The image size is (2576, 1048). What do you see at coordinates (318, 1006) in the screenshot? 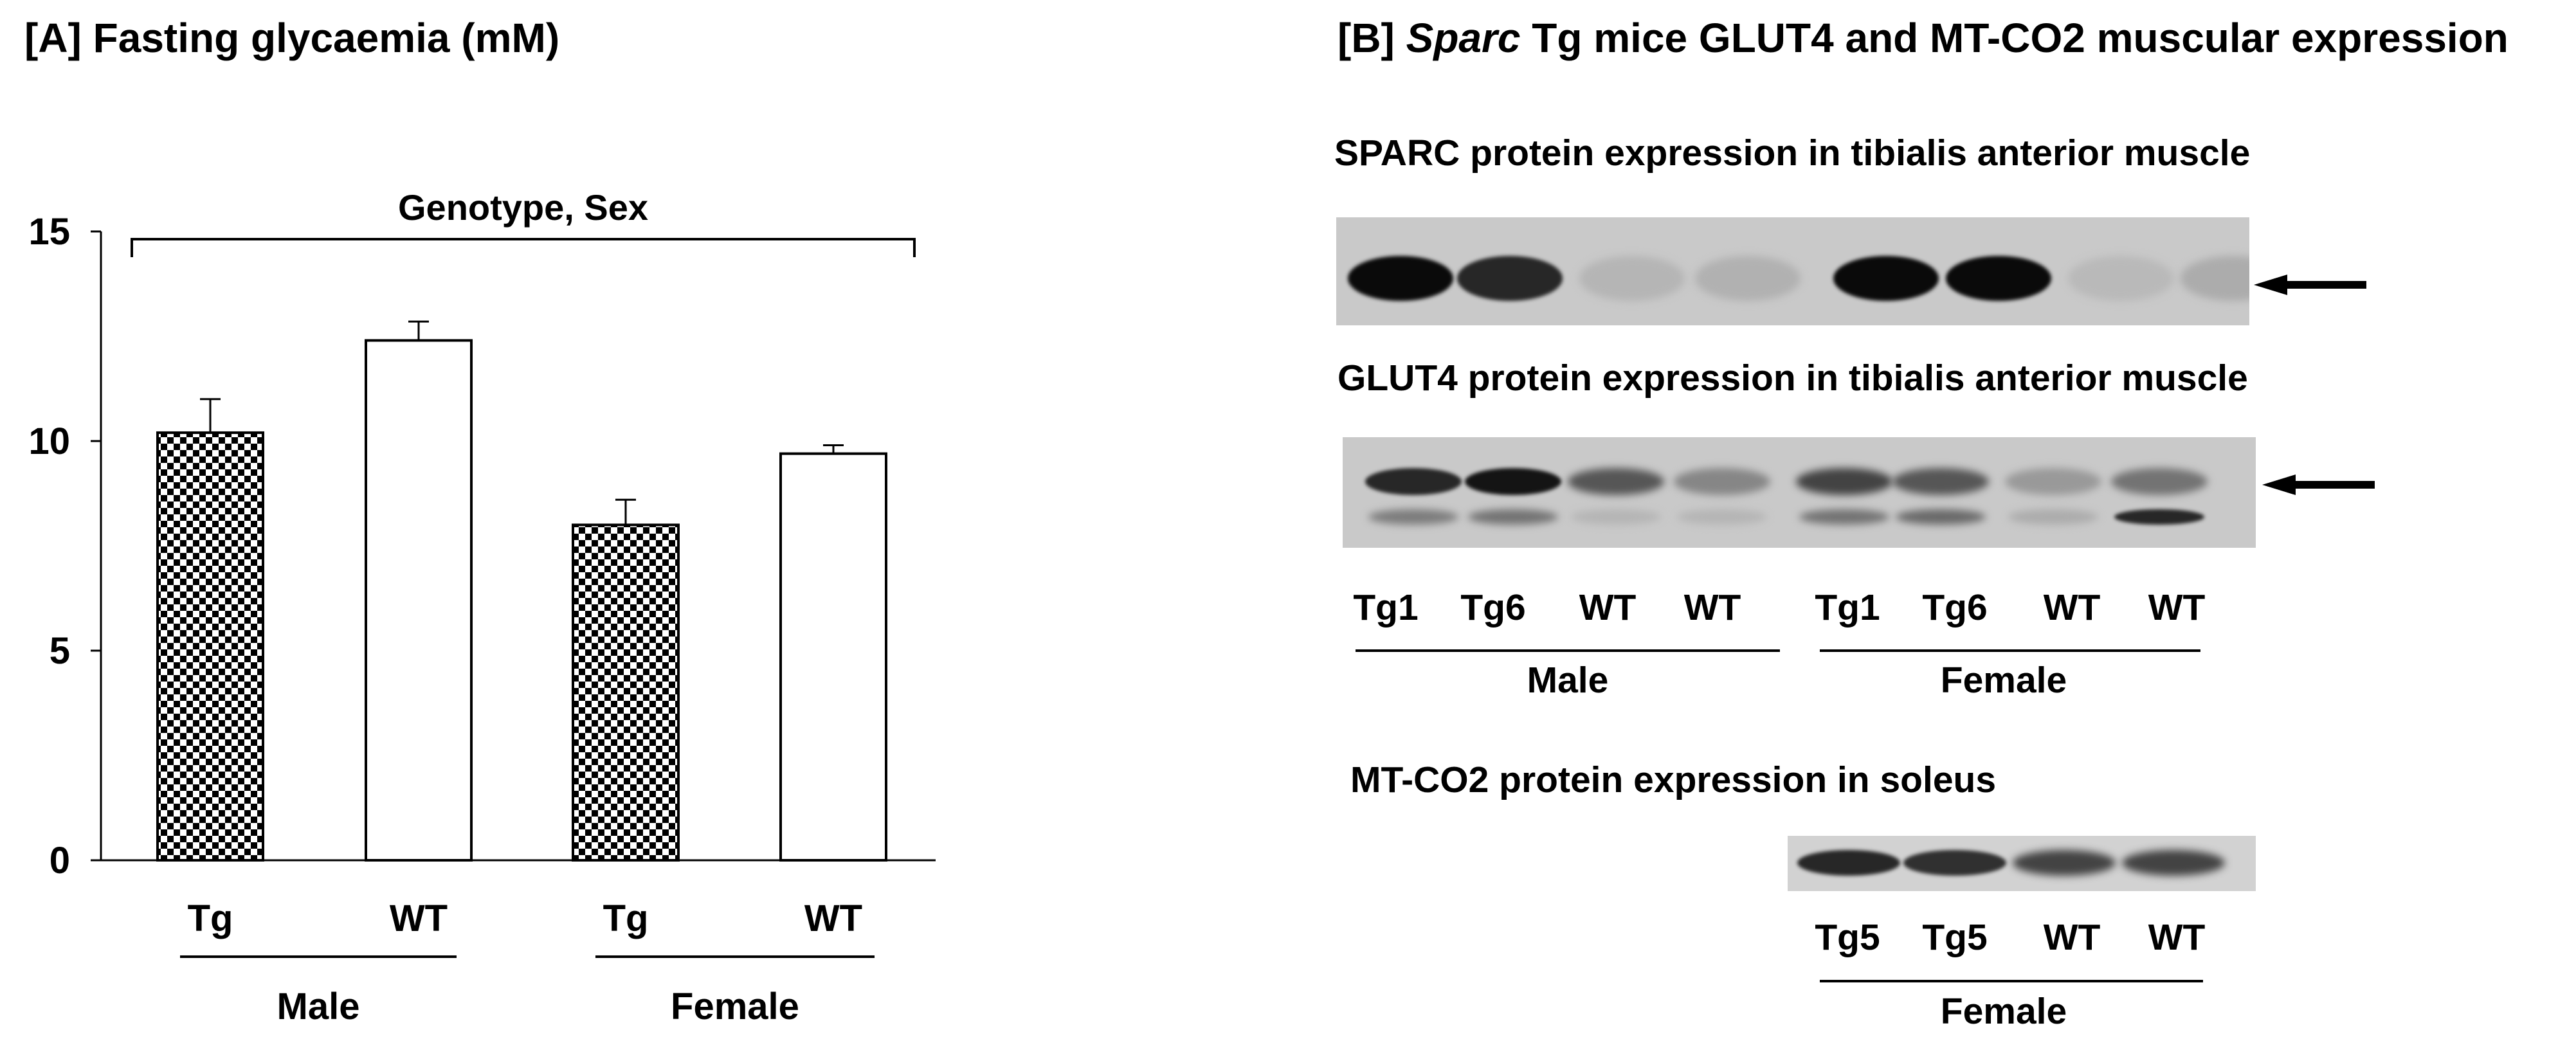
I see `x-group-label: Male` at bounding box center [318, 1006].